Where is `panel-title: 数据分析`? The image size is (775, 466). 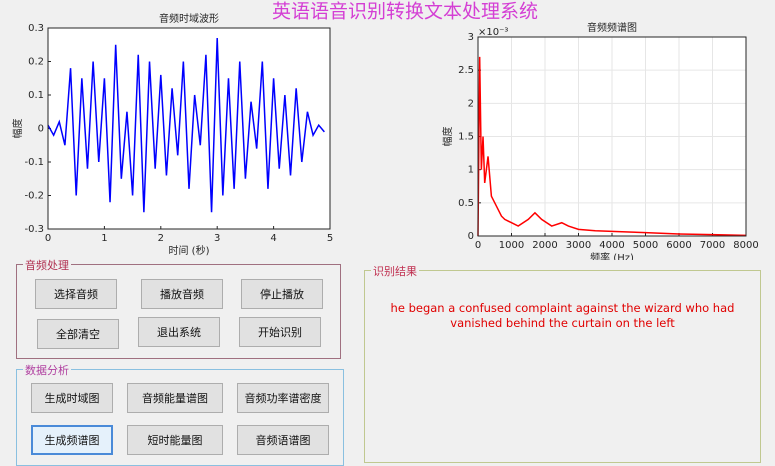 panel-title: 数据分析 is located at coordinates (47, 370).